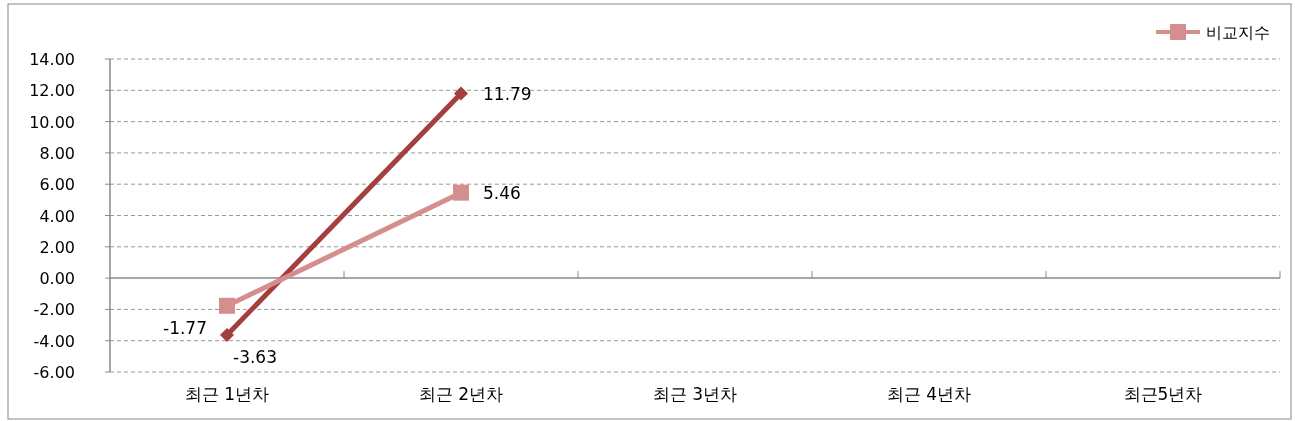 This screenshot has height=421, width=1295. What do you see at coordinates (57, 216) in the screenshot?
I see `y-tick-label: 4.00` at bounding box center [57, 216].